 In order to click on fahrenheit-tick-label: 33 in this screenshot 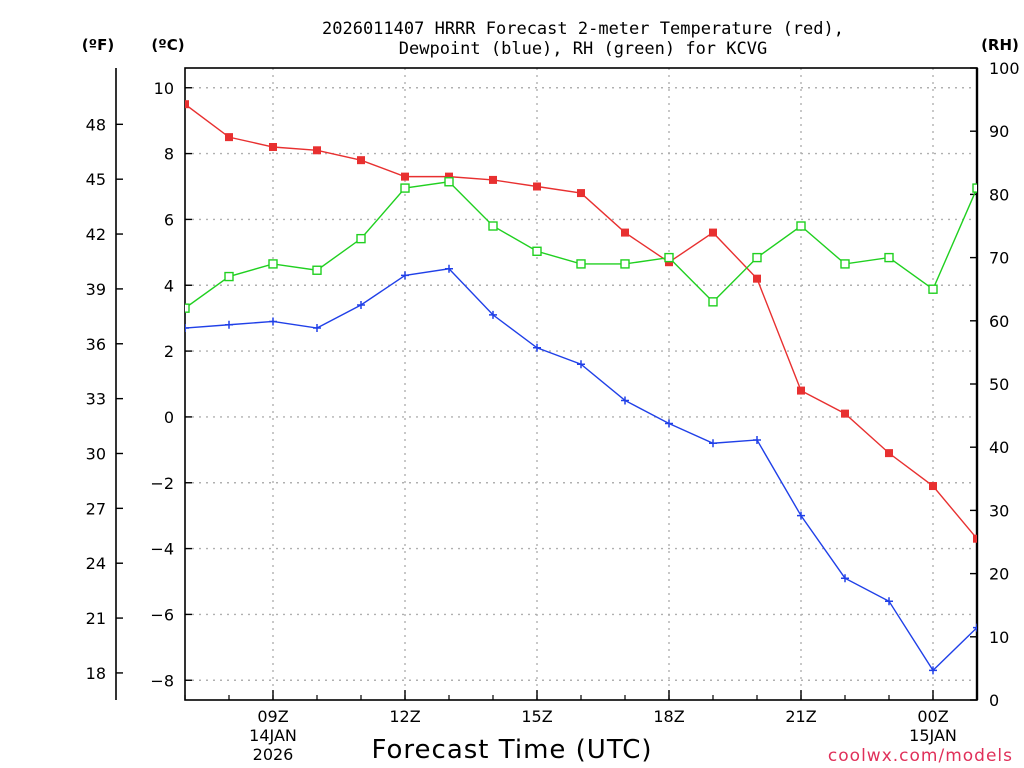, I will do `click(96, 399)`.